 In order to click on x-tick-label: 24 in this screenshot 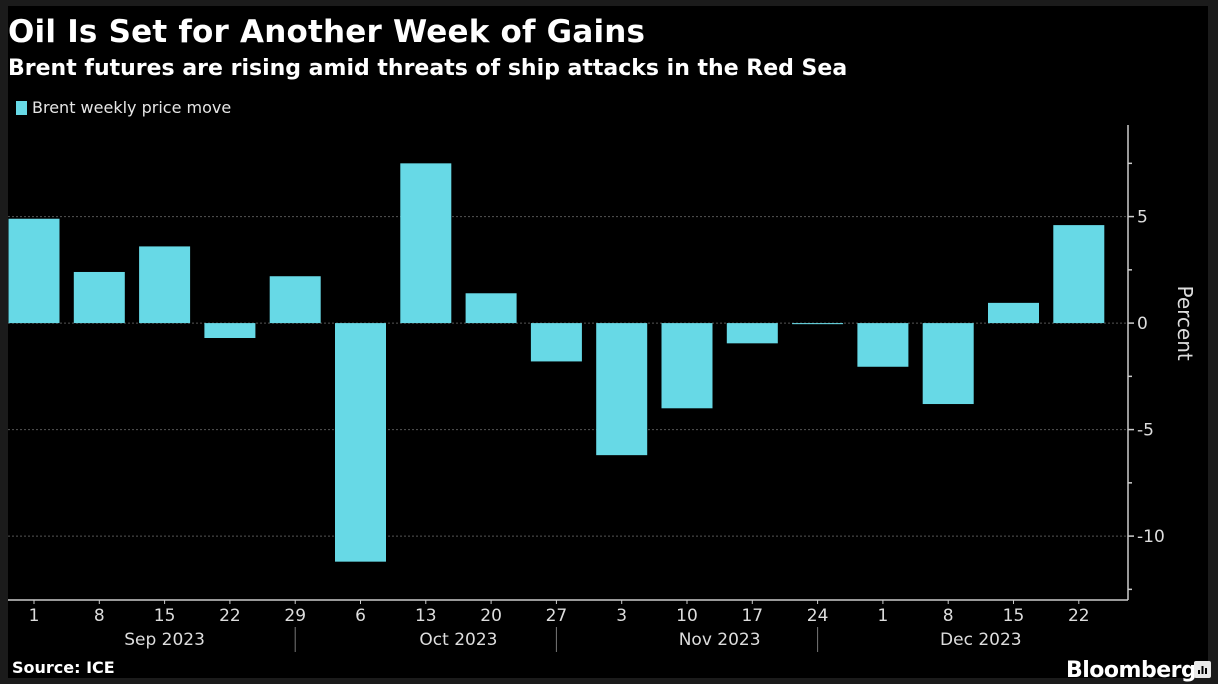, I will do `click(818, 616)`.